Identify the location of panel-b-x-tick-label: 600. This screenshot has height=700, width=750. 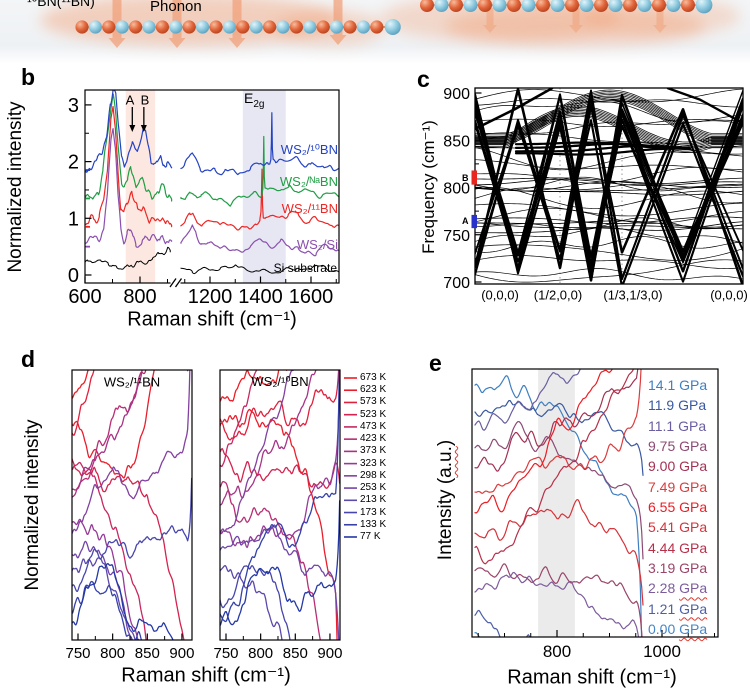
(84, 297).